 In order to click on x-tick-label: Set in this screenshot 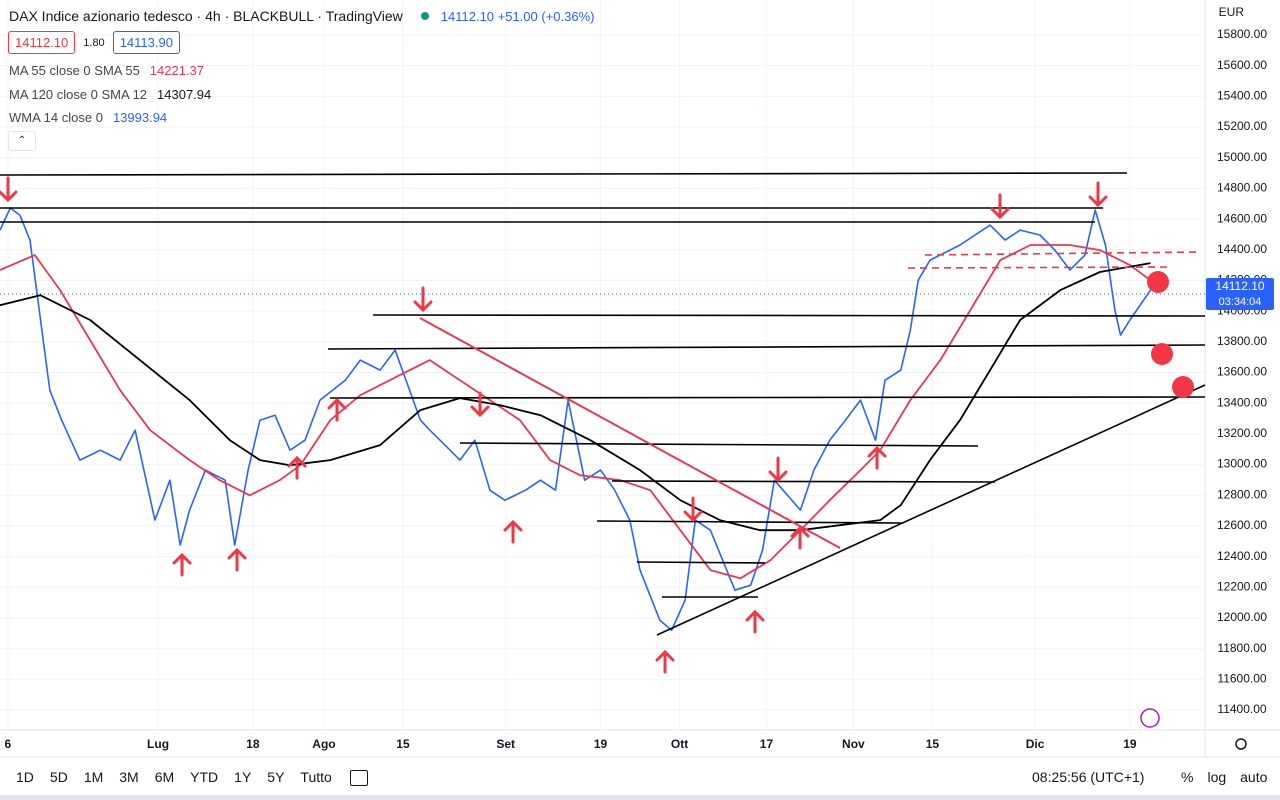, I will do `click(505, 744)`.